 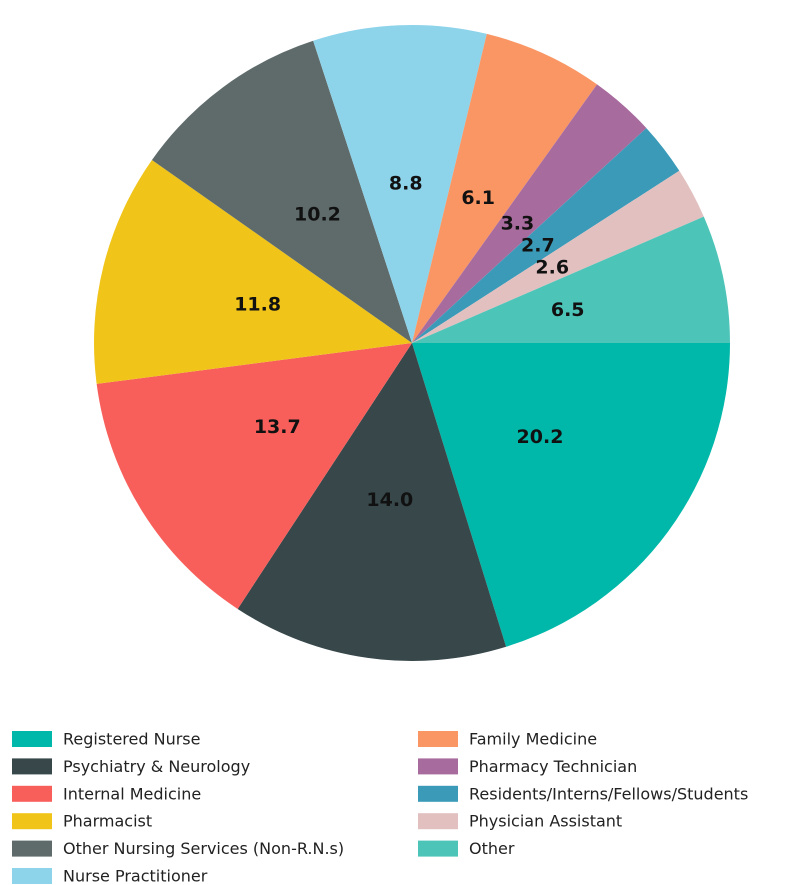 What do you see at coordinates (317, 215) in the screenshot?
I see `data-label: 10.2` at bounding box center [317, 215].